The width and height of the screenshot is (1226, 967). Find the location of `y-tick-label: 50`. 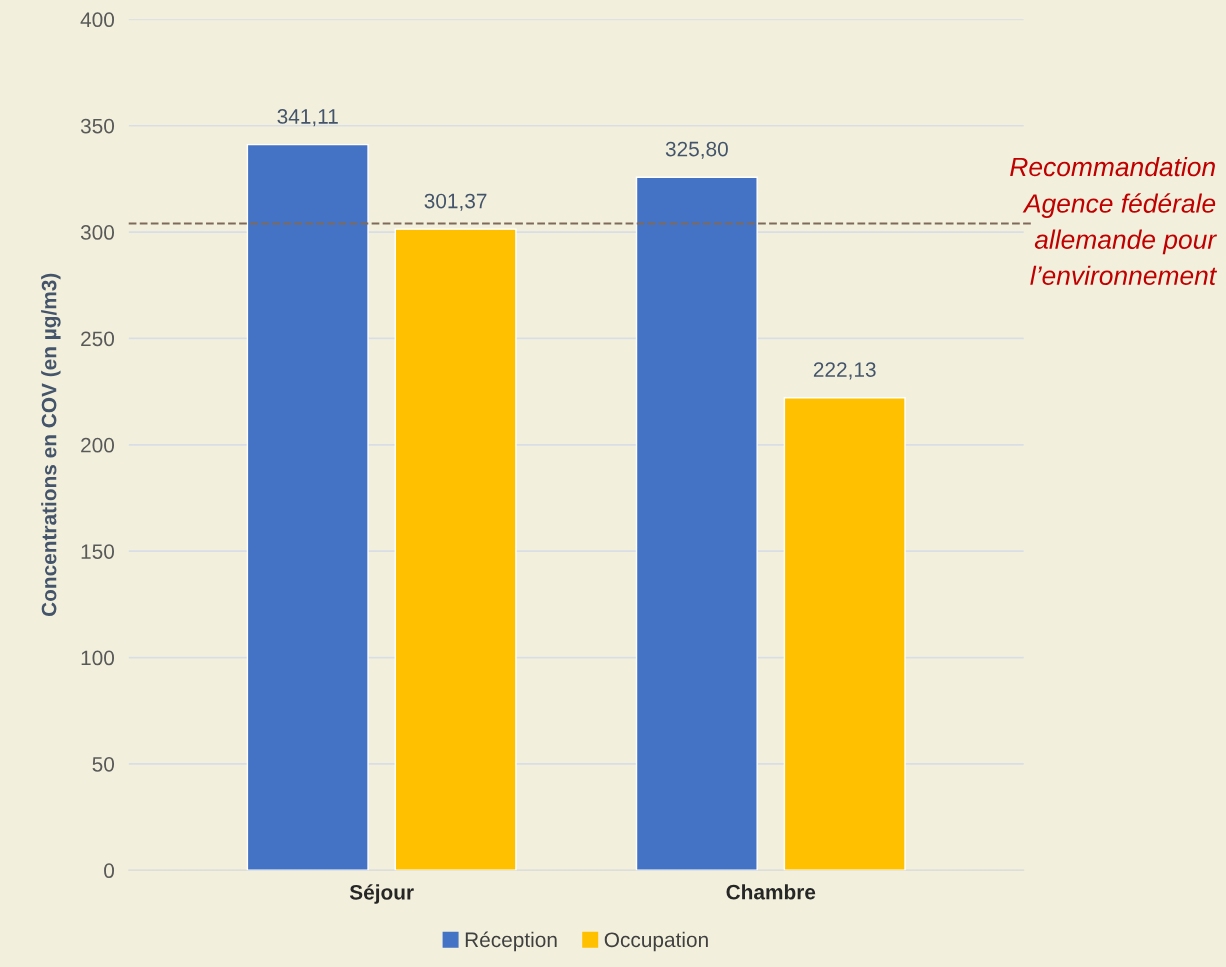

y-tick-label: 50 is located at coordinates (103, 764).